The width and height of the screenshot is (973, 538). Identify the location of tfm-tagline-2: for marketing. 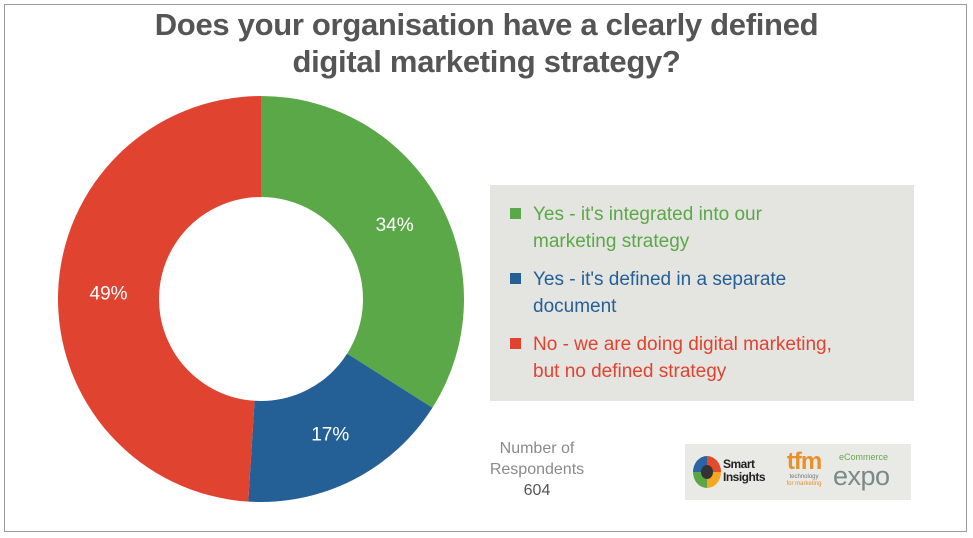
(804, 484).